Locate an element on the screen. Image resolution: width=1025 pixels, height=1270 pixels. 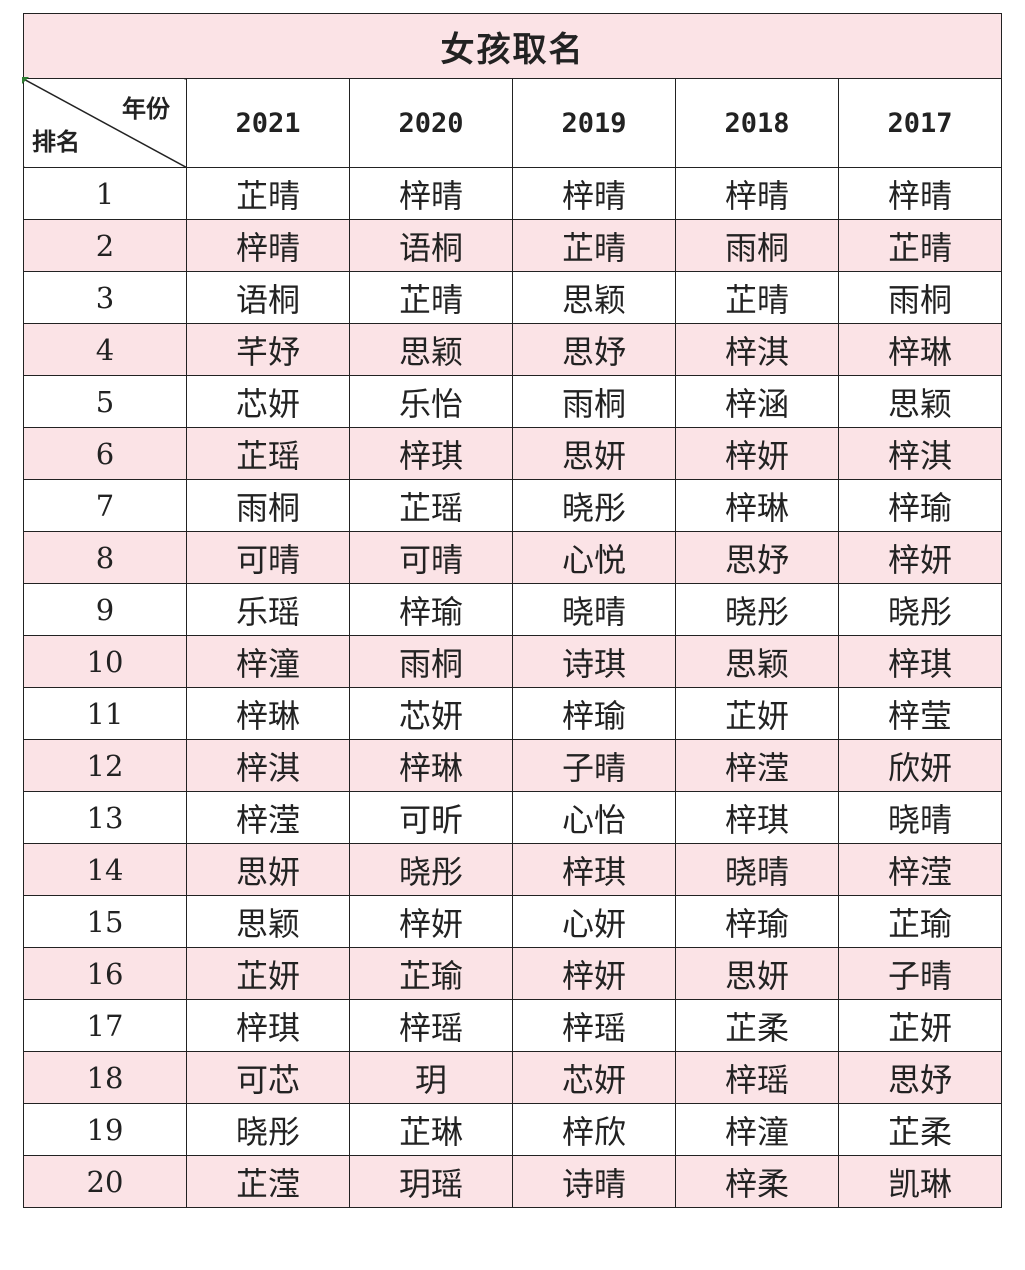
rank-cell: 1 is located at coordinates (105, 193).